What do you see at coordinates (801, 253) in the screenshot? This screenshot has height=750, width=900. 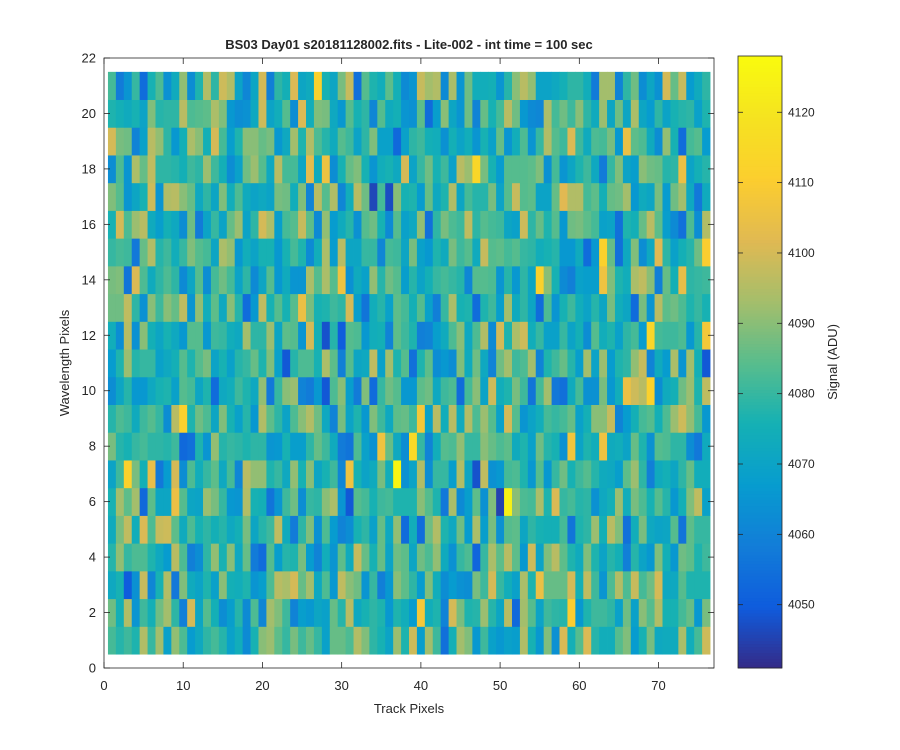 I see `colorbar-tick-label: 4100` at bounding box center [801, 253].